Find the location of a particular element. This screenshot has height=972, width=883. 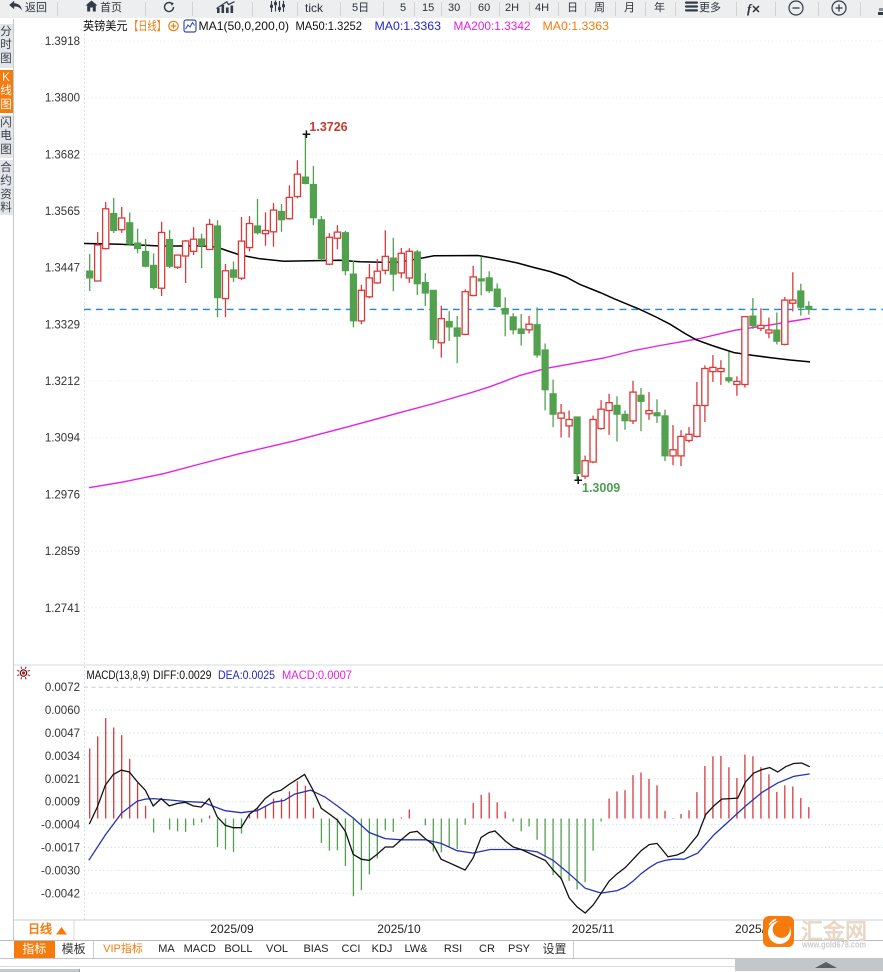

svg-text: 【日线】 is located at coordinates (147, 26).